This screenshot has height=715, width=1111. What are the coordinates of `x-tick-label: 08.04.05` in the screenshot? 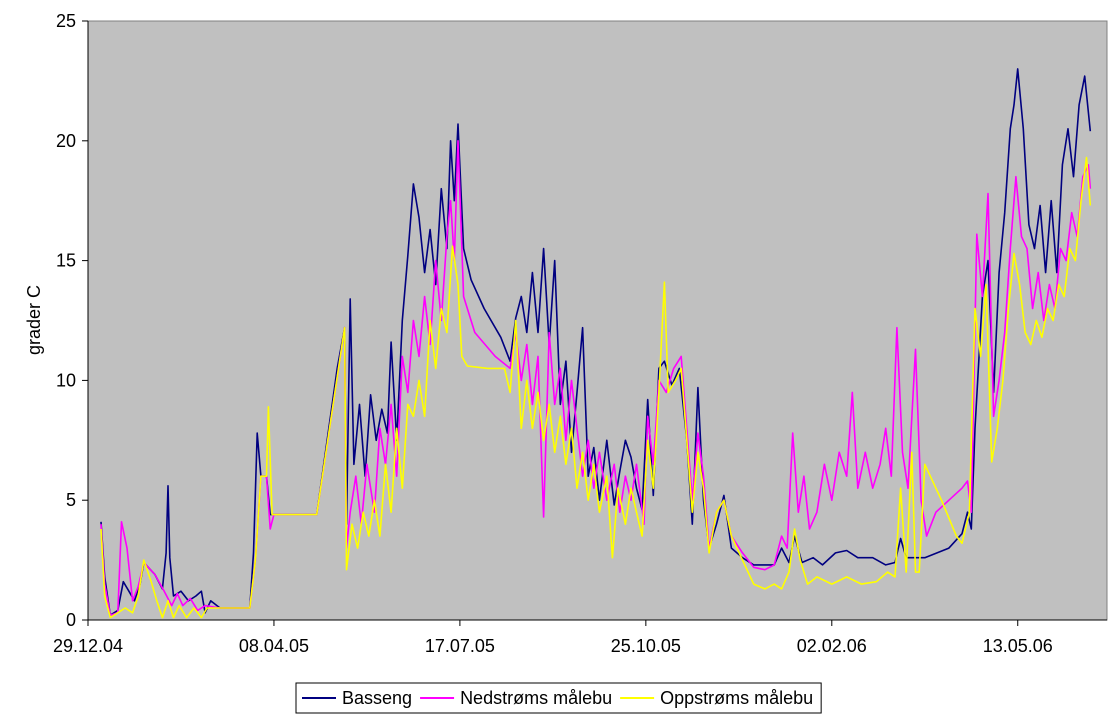 It's located at (274, 646).